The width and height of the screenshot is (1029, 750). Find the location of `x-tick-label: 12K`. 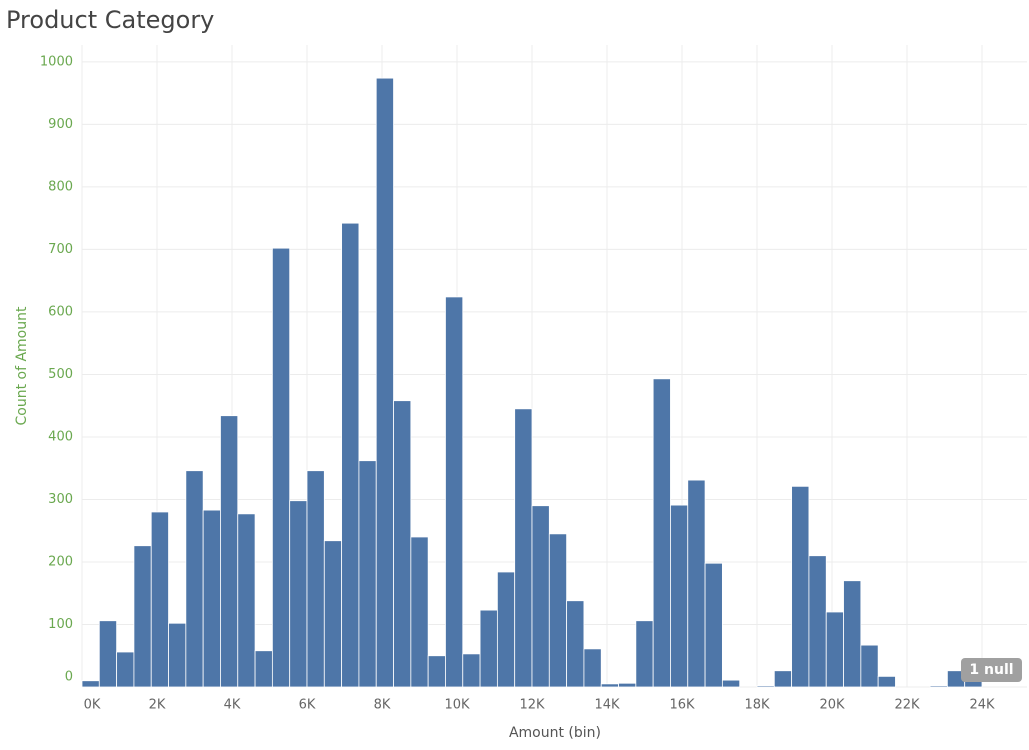

x-tick-label: 12K is located at coordinates (532, 705).